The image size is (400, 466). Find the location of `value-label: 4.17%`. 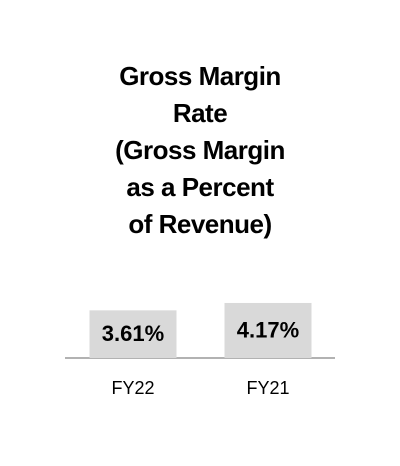

value-label: 4.17% is located at coordinates (268, 329).